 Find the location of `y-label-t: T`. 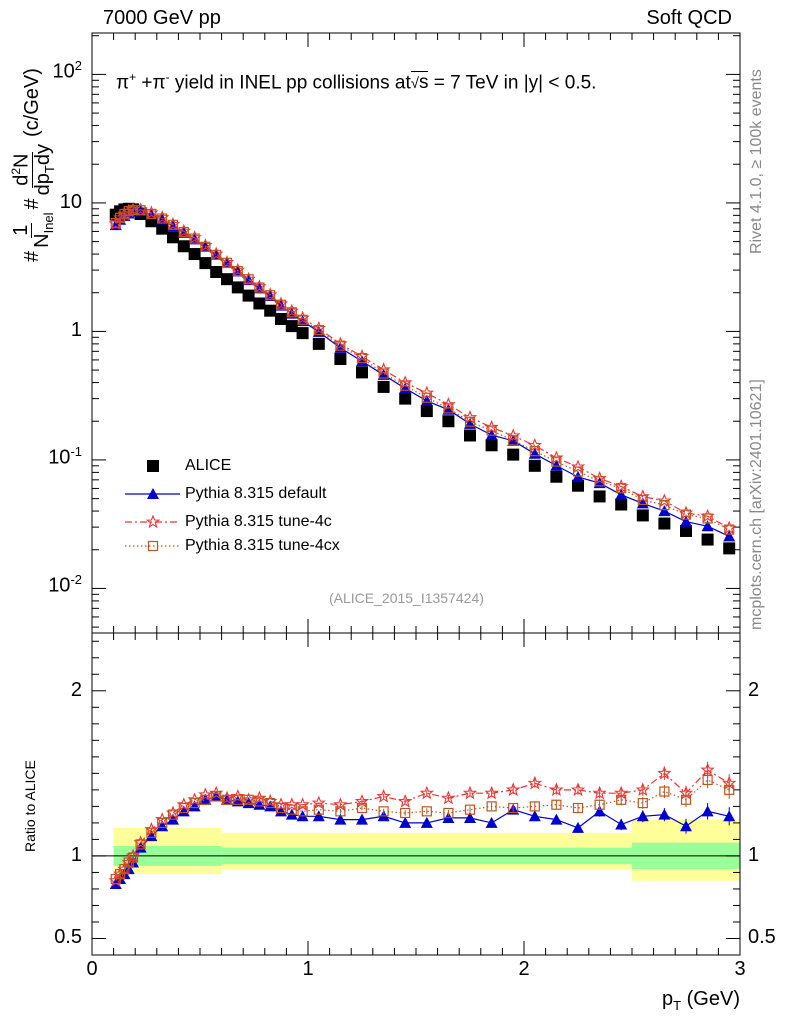

y-label-t: T is located at coordinates (49, 169).